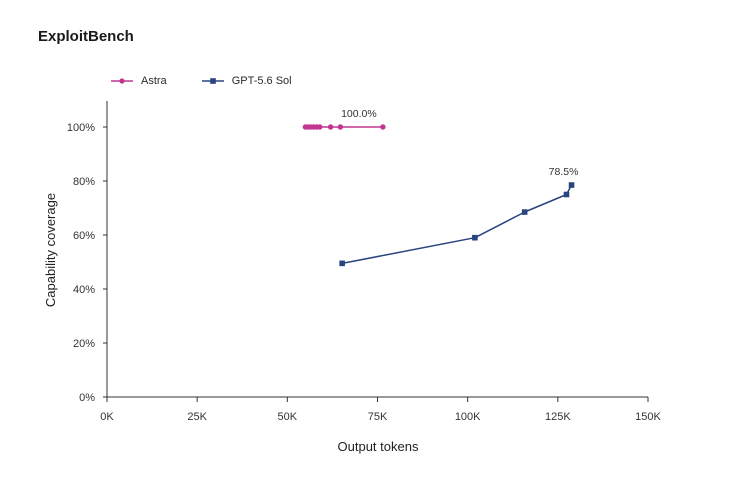 This screenshot has height=499, width=750. Describe the element at coordinates (138, 81) in the screenshot. I see `legend-item-astra: Astra` at that location.